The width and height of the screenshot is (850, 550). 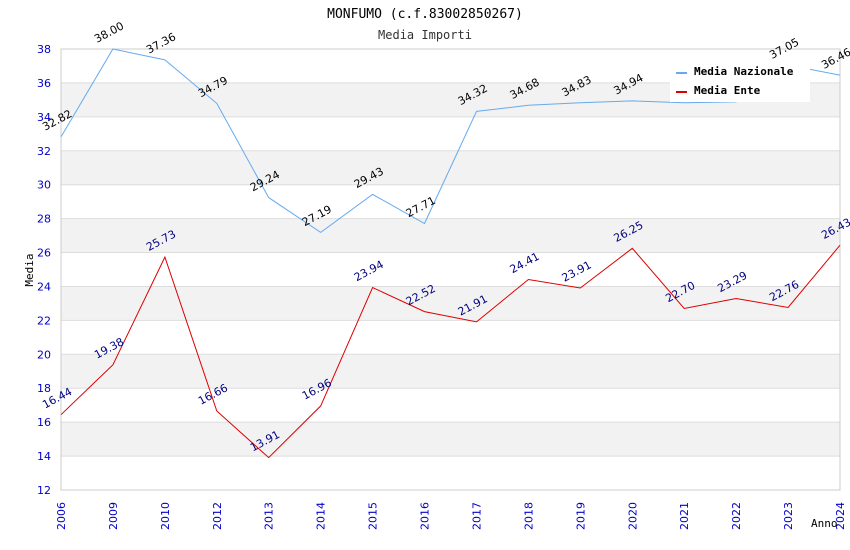 What do you see at coordinates (528, 516) in the screenshot?
I see `x-tick-label: 2018` at bounding box center [528, 516].